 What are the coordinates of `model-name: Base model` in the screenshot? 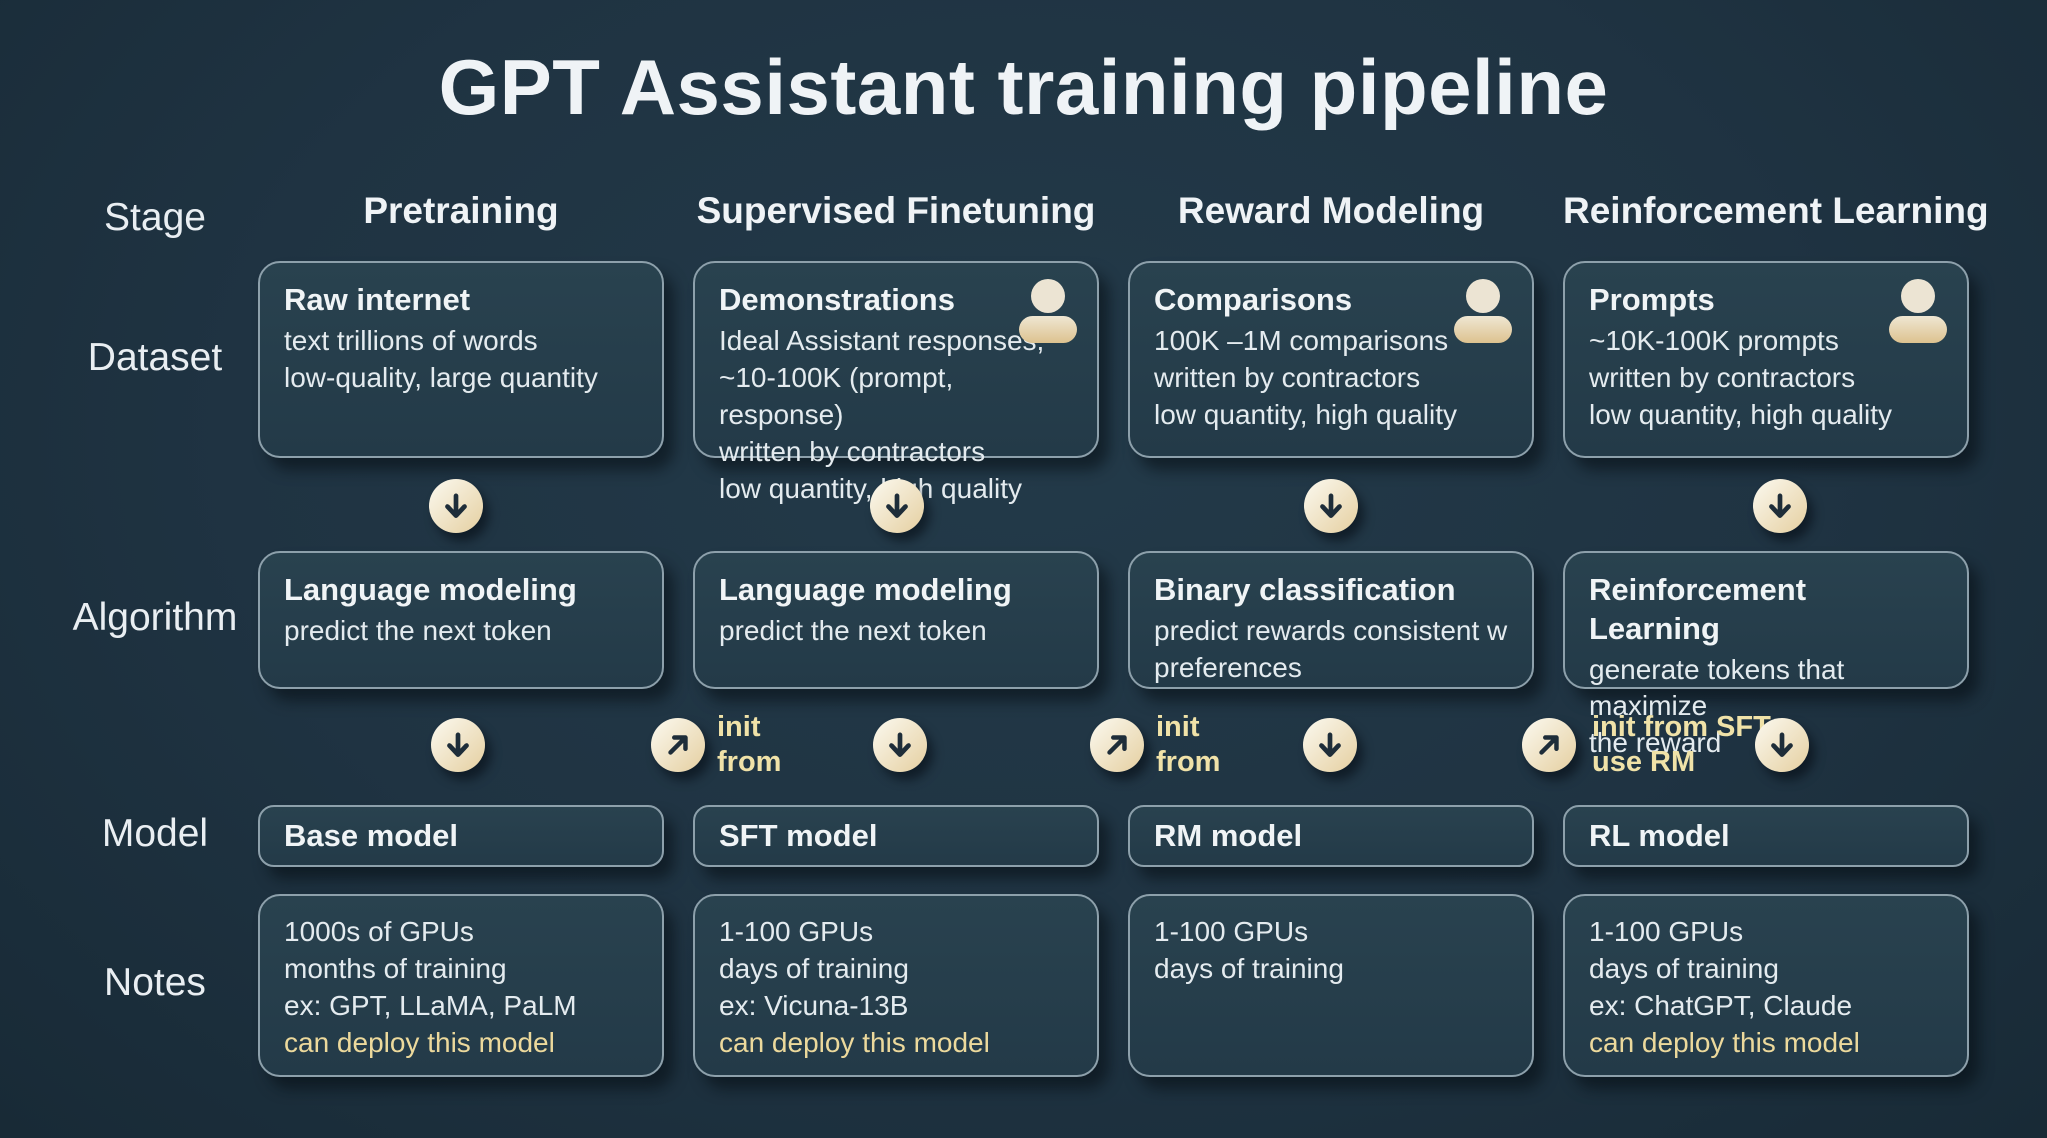 It's located at (371, 835).